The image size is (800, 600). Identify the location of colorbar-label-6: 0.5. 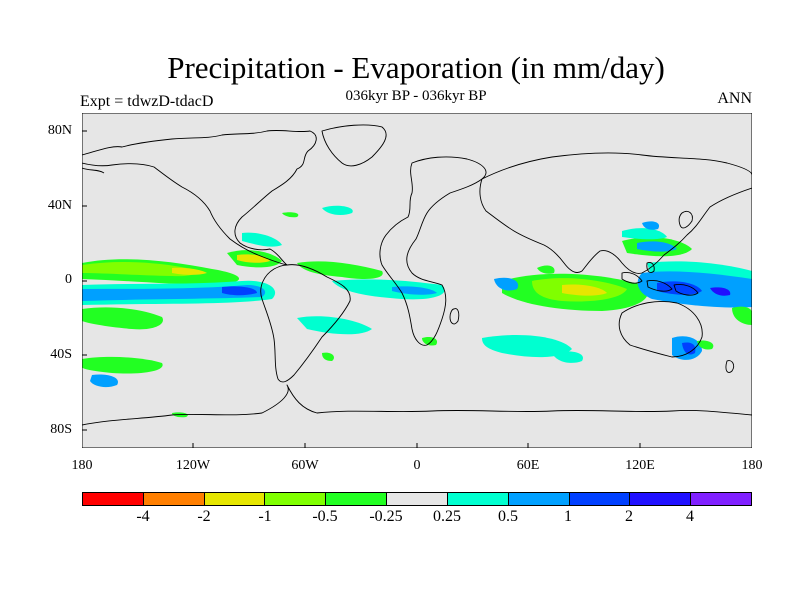
(508, 516).